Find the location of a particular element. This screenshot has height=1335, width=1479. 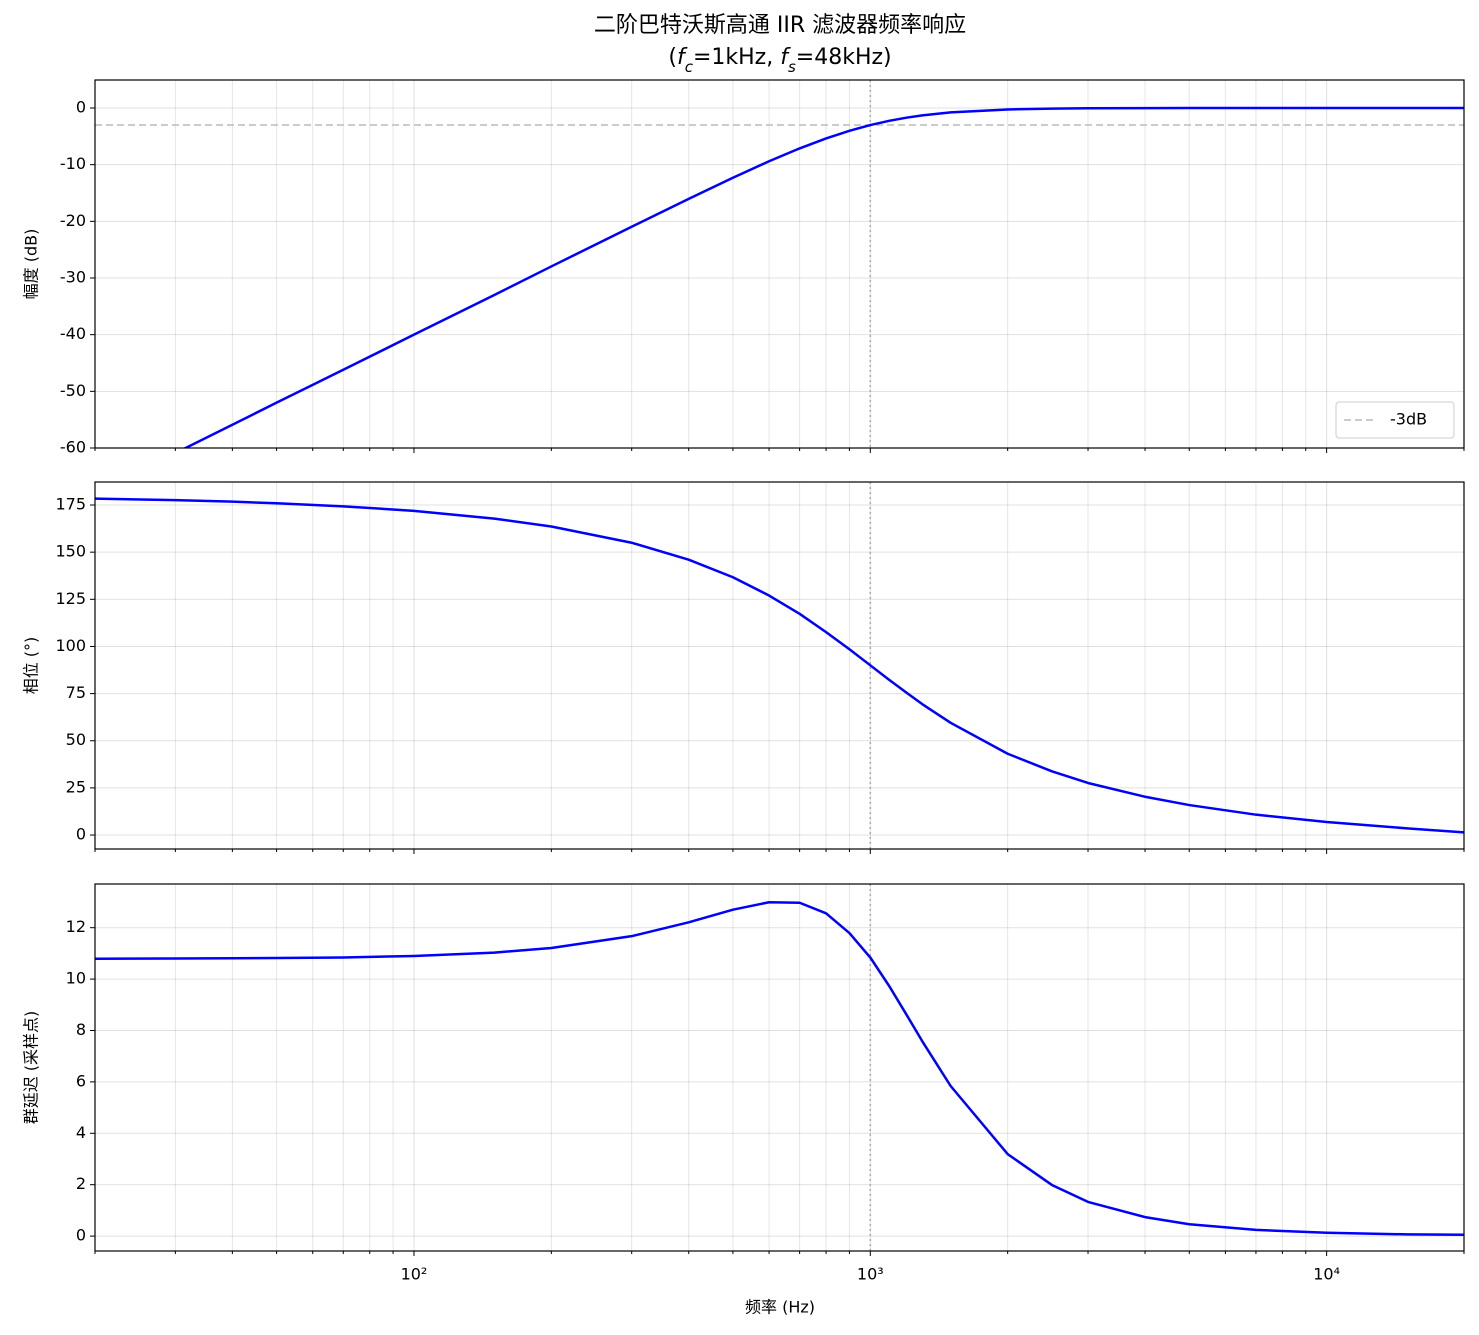

y-tick-label: -30 is located at coordinates (73, 276).